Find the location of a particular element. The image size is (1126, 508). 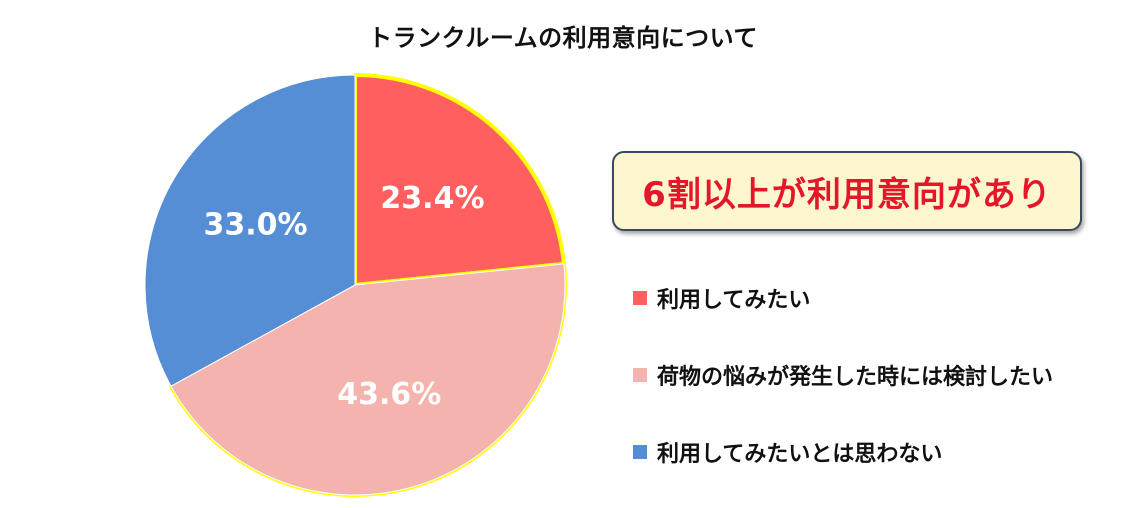

pie-value-label-0: 23.4% is located at coordinates (432, 198).